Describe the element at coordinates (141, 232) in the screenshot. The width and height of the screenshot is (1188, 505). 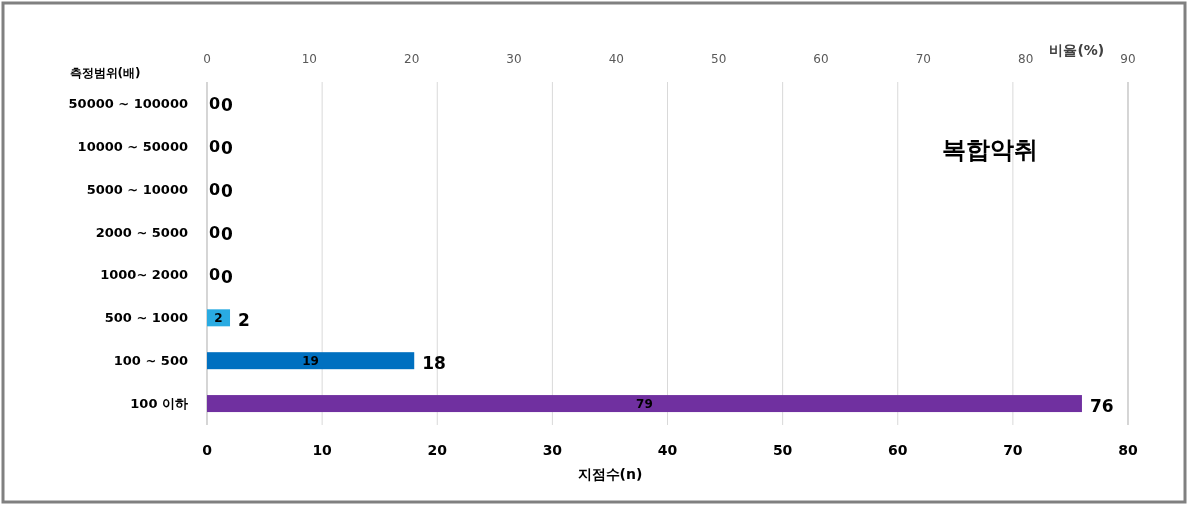
I see `y-tick-label: 2000 ~ 5000` at that location.